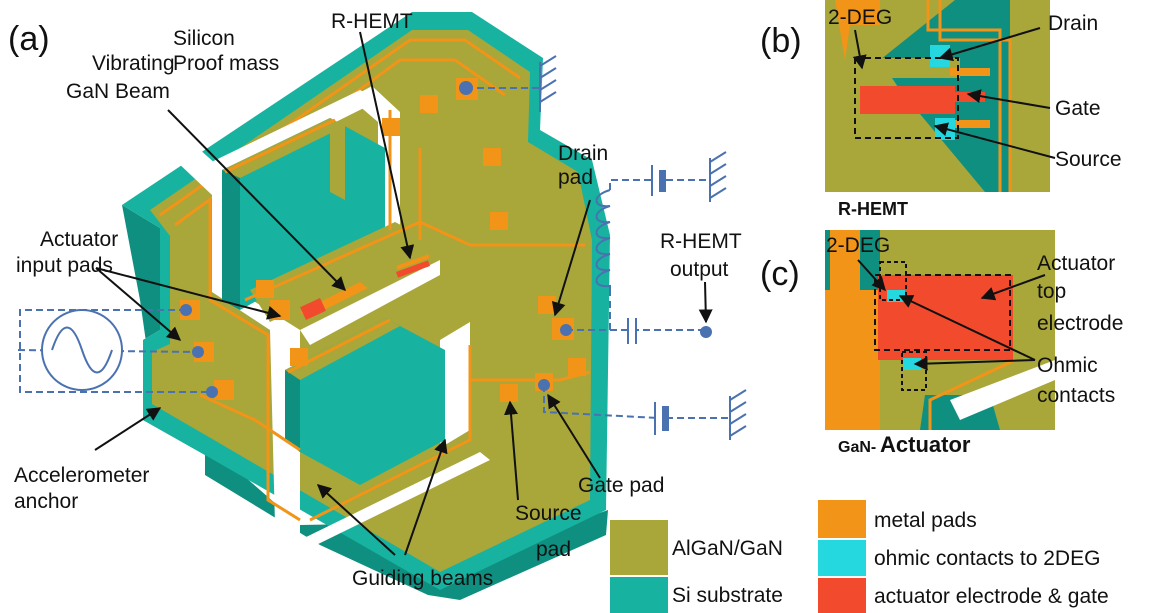 The width and height of the screenshot is (1168, 613). What do you see at coordinates (422, 578) in the screenshot?
I see `label-guiding-beams: Guiding beams` at bounding box center [422, 578].